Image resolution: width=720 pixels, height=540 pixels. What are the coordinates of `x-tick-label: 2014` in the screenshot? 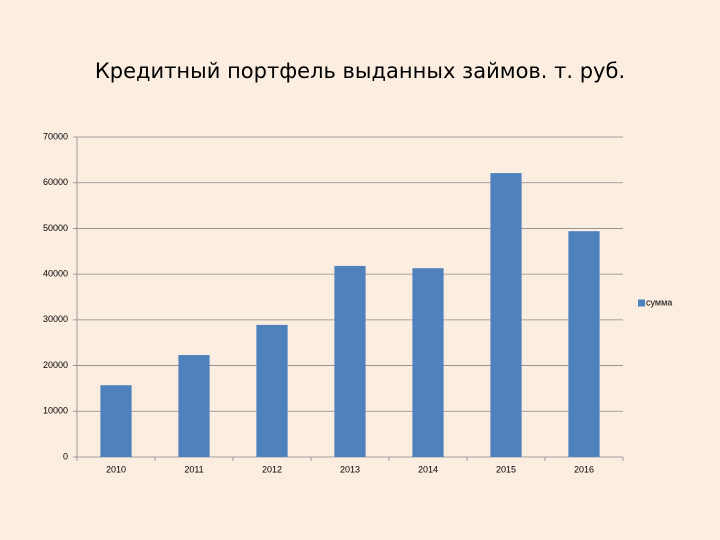 It's located at (428, 469).